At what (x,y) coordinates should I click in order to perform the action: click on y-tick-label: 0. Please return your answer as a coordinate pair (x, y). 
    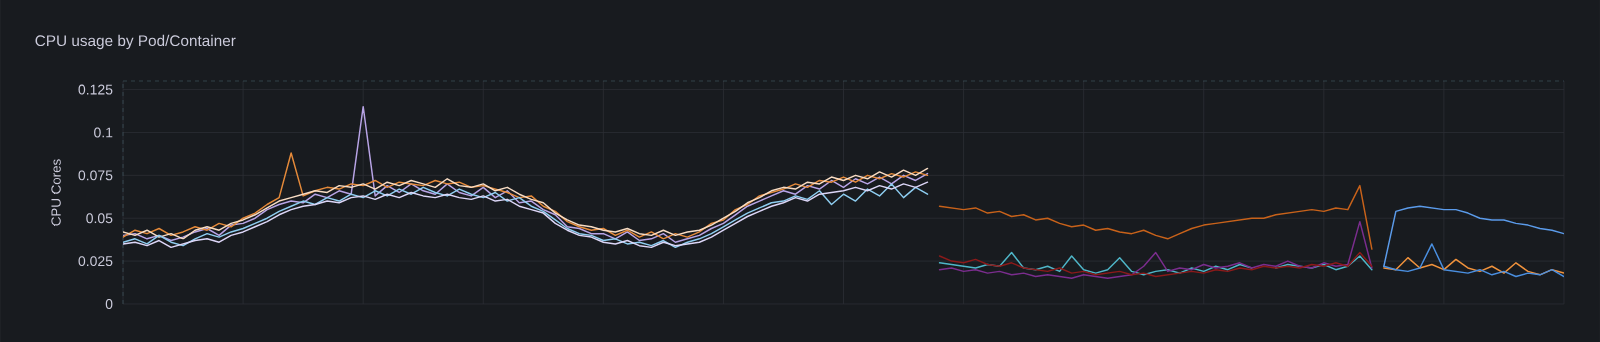
    Looking at the image, I should click on (109, 304).